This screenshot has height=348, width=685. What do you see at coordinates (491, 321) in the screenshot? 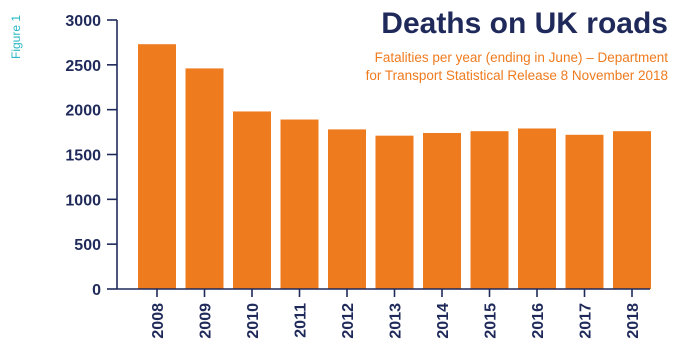
I see `x-tick-label: 2015` at bounding box center [491, 321].